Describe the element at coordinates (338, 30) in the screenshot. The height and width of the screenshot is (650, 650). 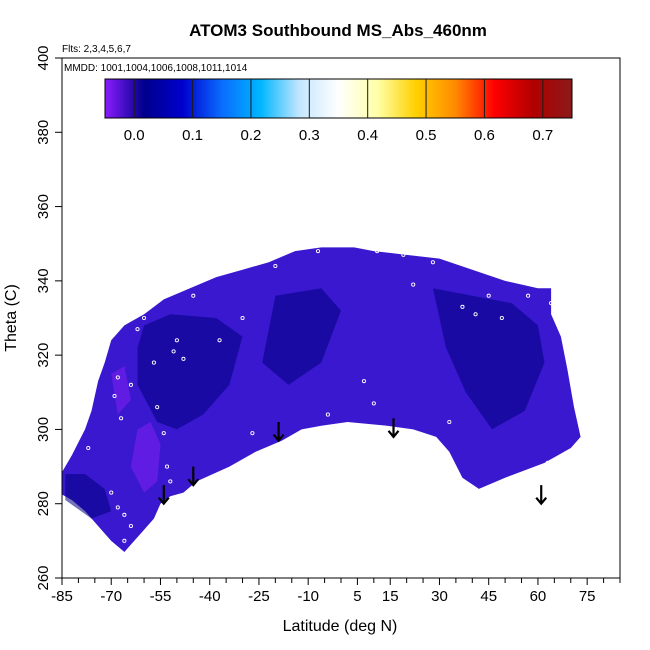
I see `chart-title: ATOM3 Southbound MS_Abs_460nm` at that location.